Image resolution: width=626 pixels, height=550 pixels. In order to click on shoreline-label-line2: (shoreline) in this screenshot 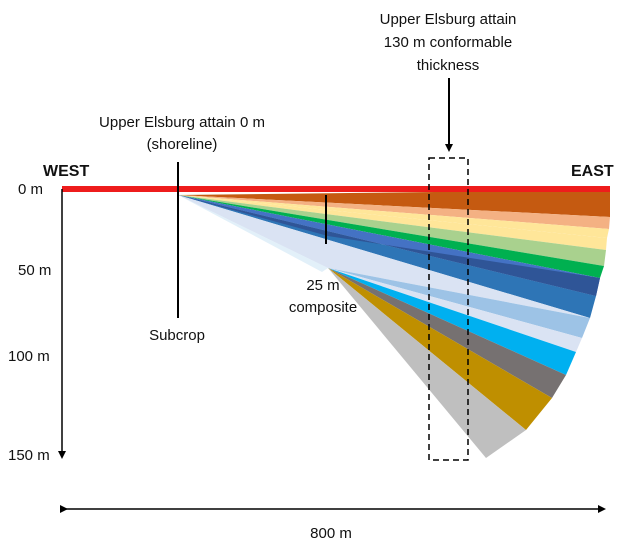, I will do `click(182, 144)`.